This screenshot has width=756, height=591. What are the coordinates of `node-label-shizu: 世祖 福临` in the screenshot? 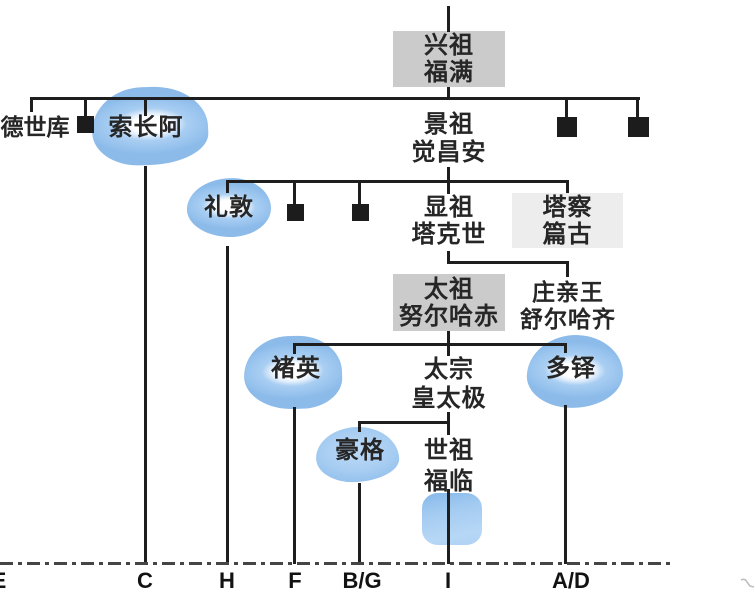 It's located at (449, 466).